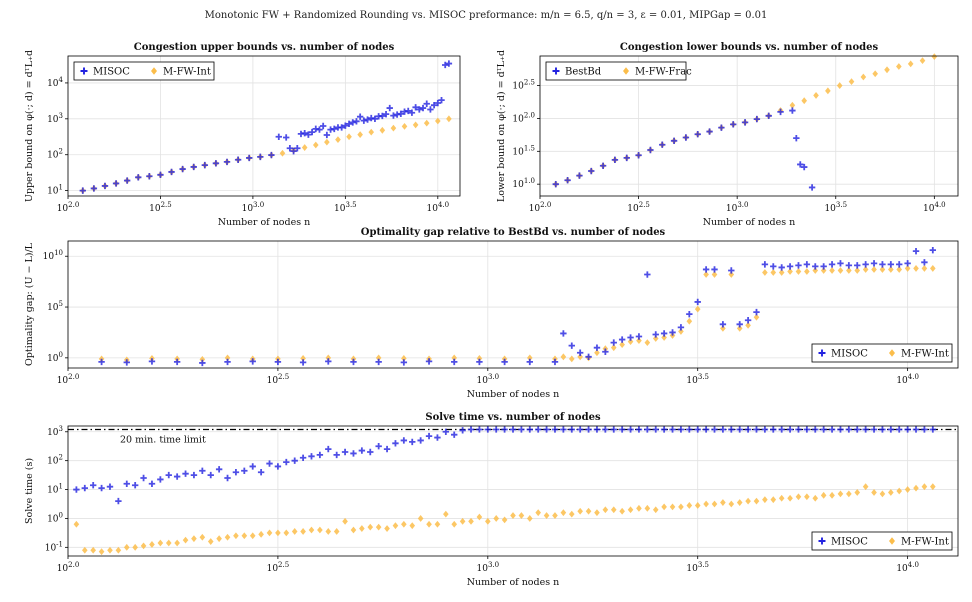 The height and width of the screenshot is (602, 972). What do you see at coordinates (907, 379) in the screenshot?
I see `gap-xtick-label: 104.0` at bounding box center [907, 379].